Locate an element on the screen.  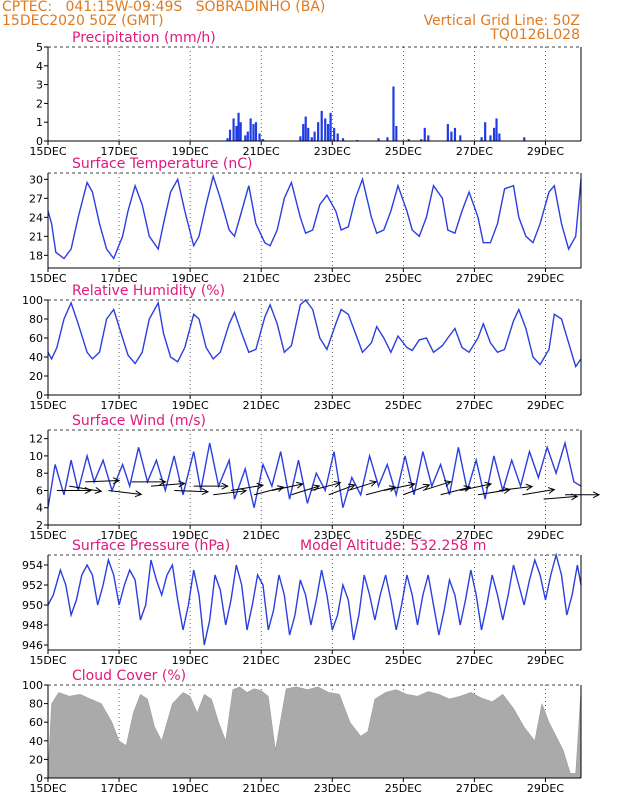
precipitation-ytick-label: 3 is located at coordinates (39, 85).